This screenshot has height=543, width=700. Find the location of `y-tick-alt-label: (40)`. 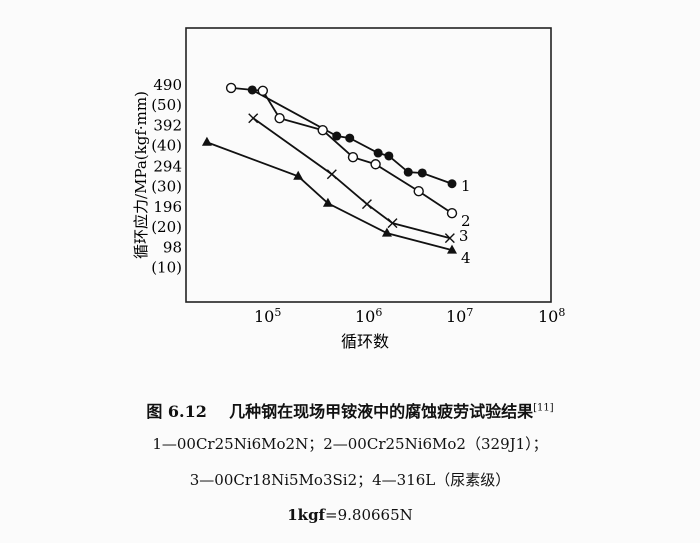

y-tick-alt-label: (40) is located at coordinates (166, 146).